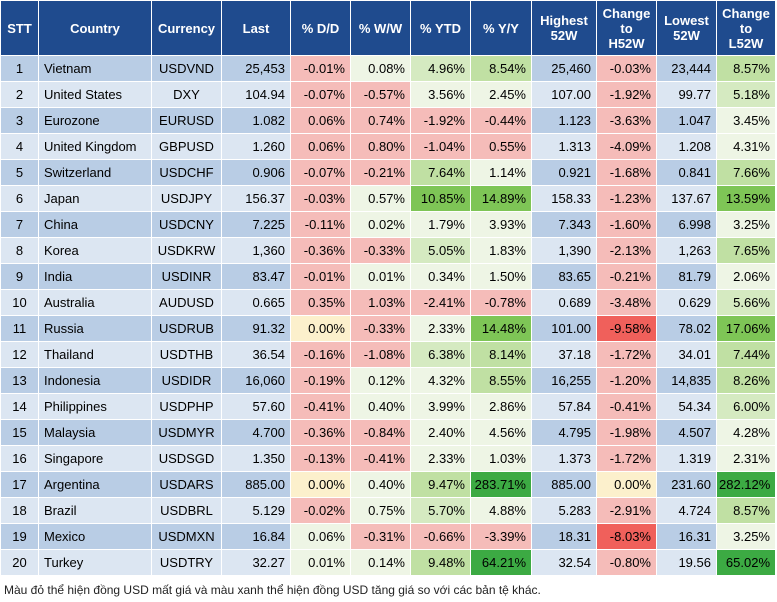  Describe the element at coordinates (186, 120) in the screenshot. I see `cell-currency: EURUSD` at that location.